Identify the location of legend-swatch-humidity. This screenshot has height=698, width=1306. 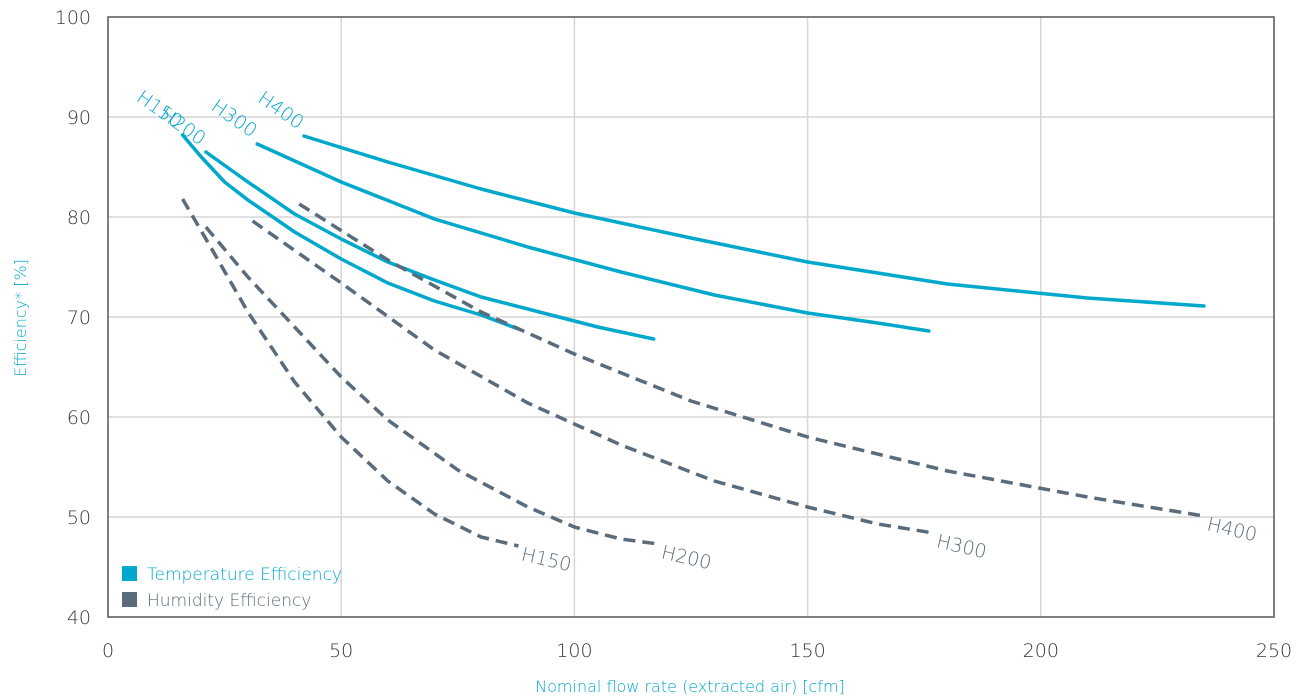
(129, 599).